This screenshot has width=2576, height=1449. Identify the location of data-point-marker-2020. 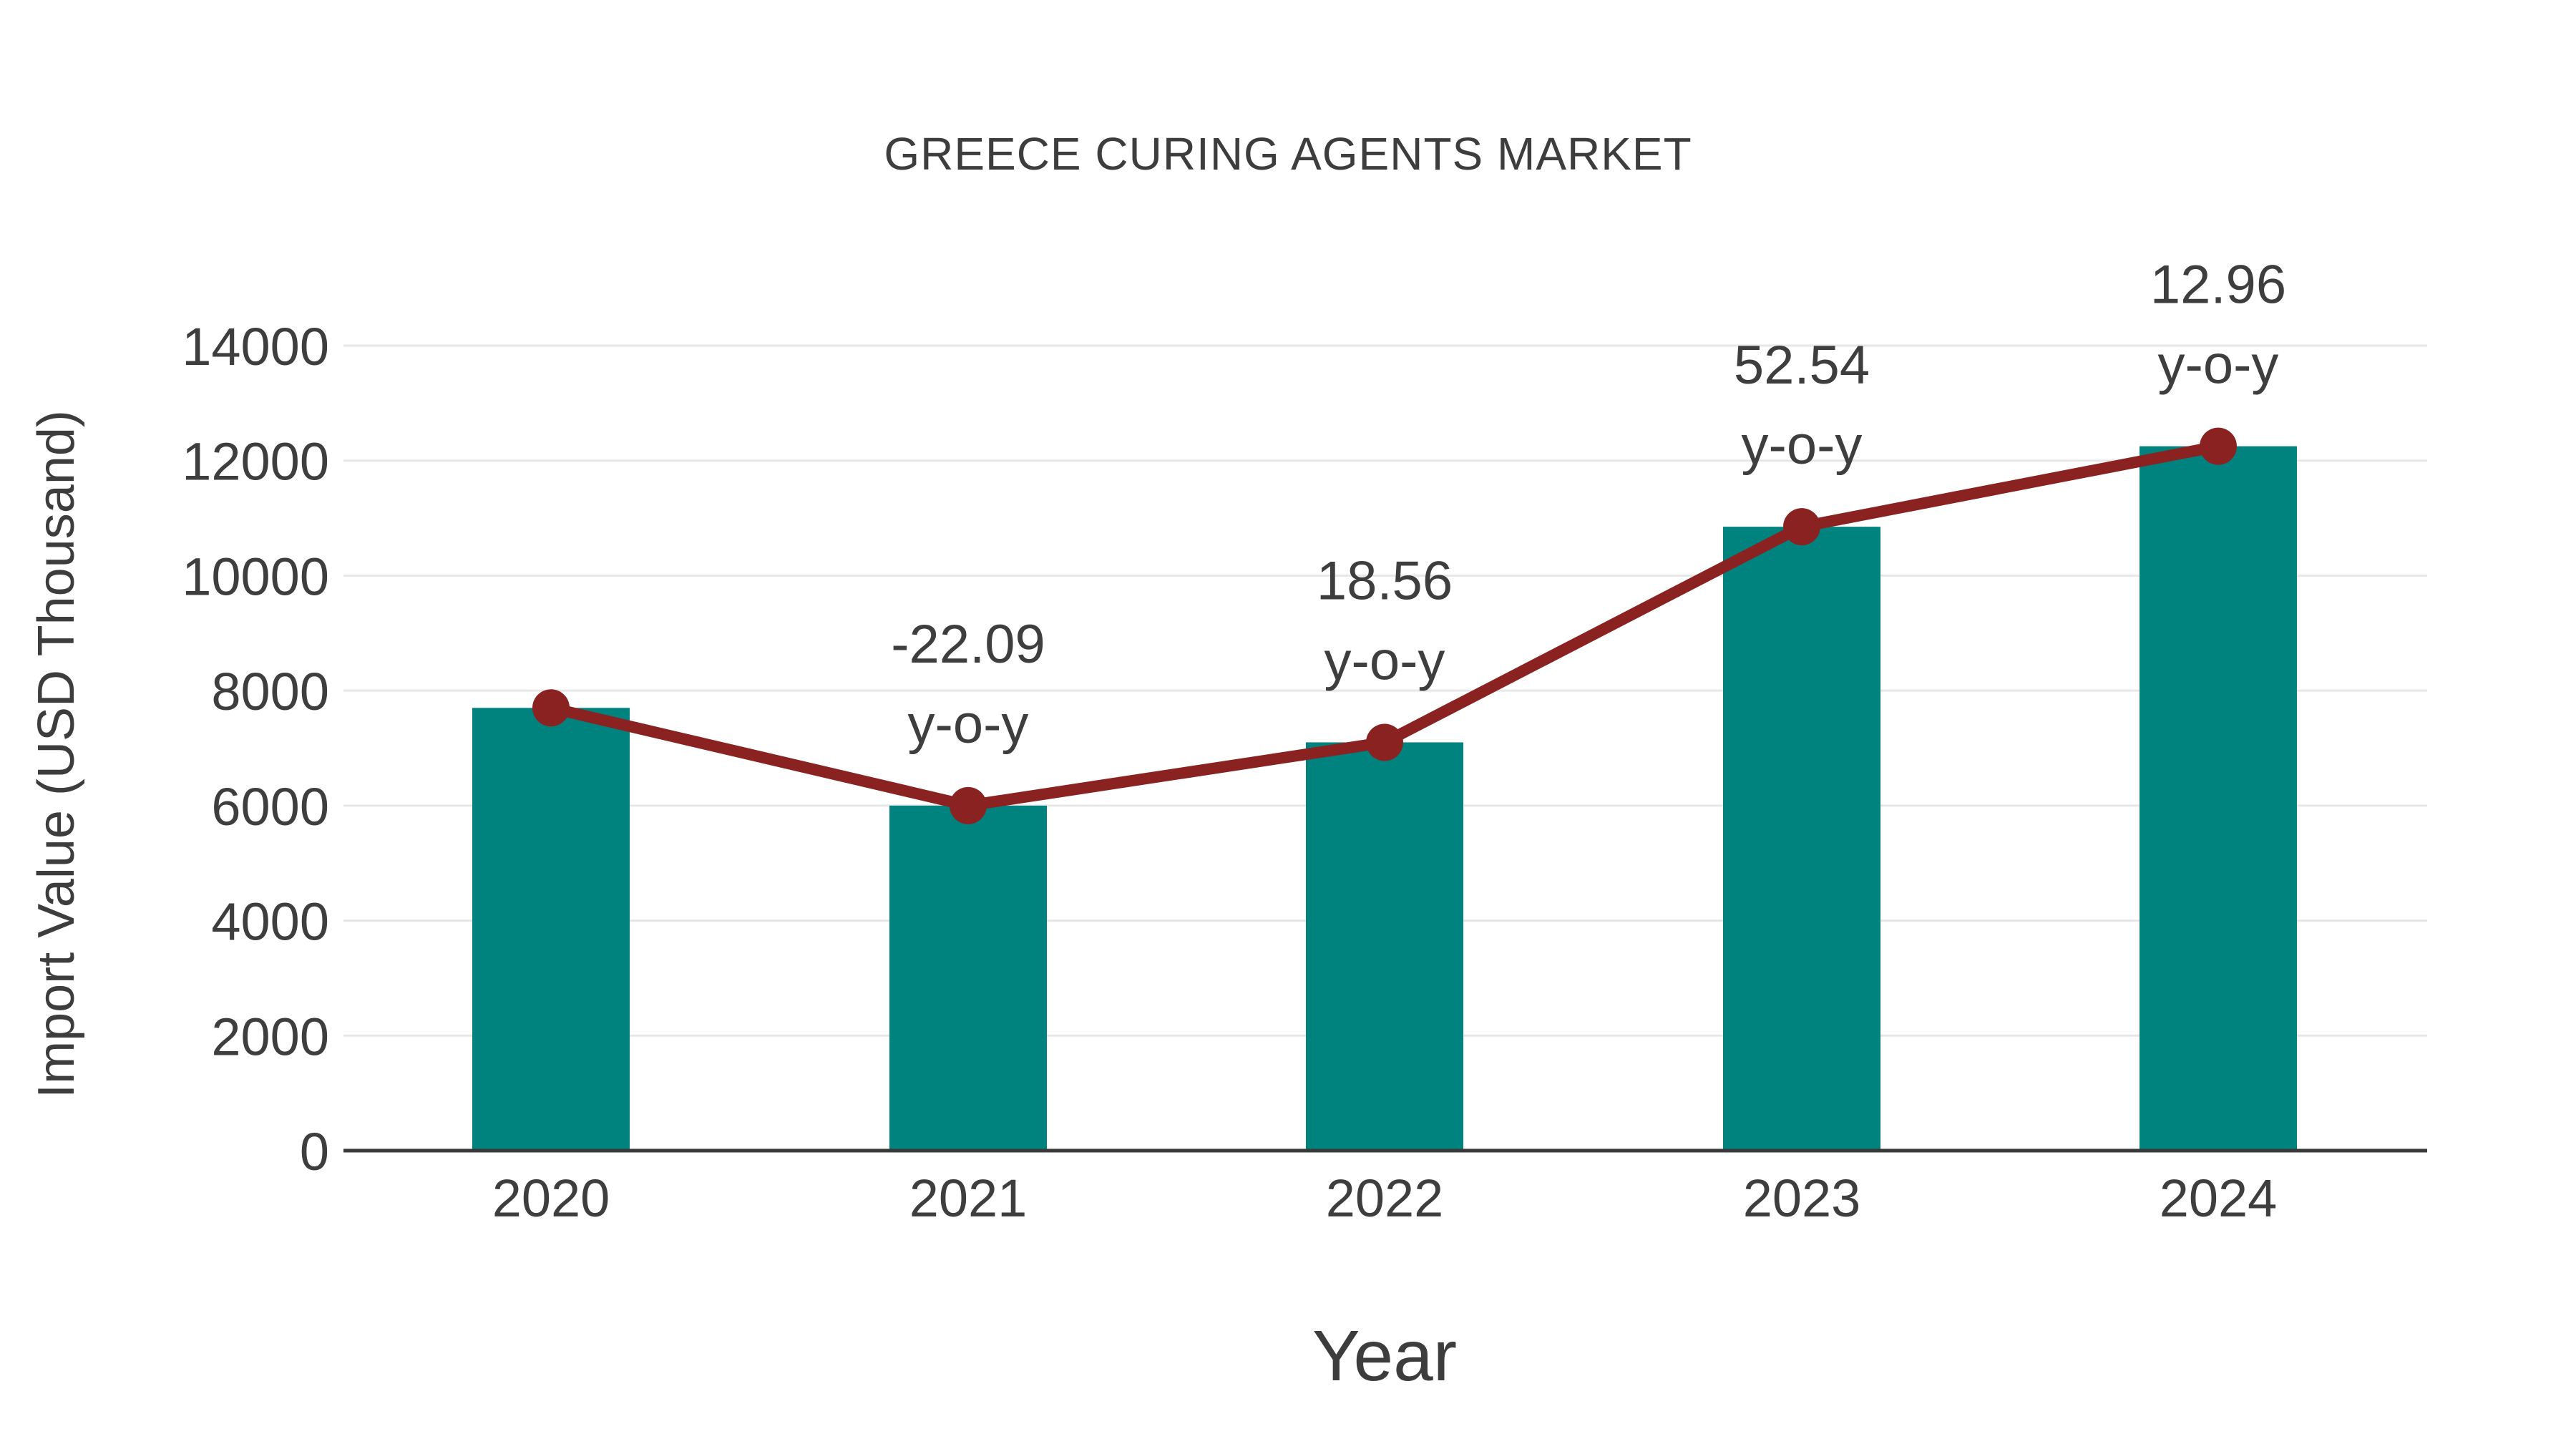
(551, 708).